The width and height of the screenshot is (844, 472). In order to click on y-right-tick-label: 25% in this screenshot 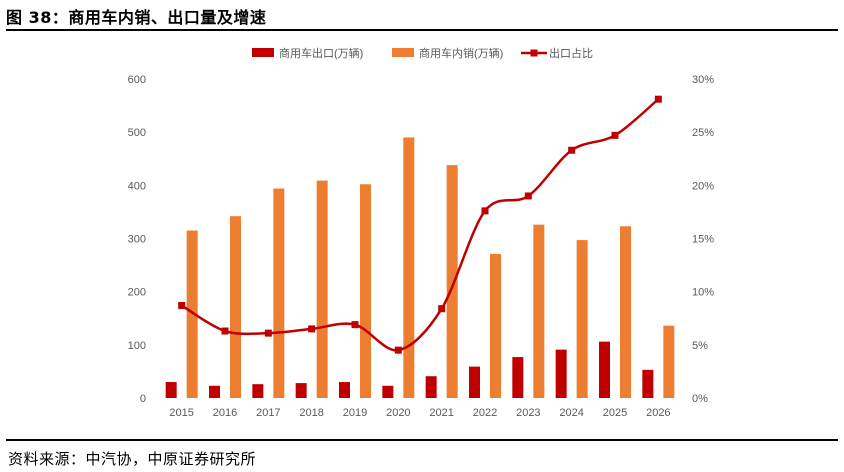, I will do `click(703, 133)`.